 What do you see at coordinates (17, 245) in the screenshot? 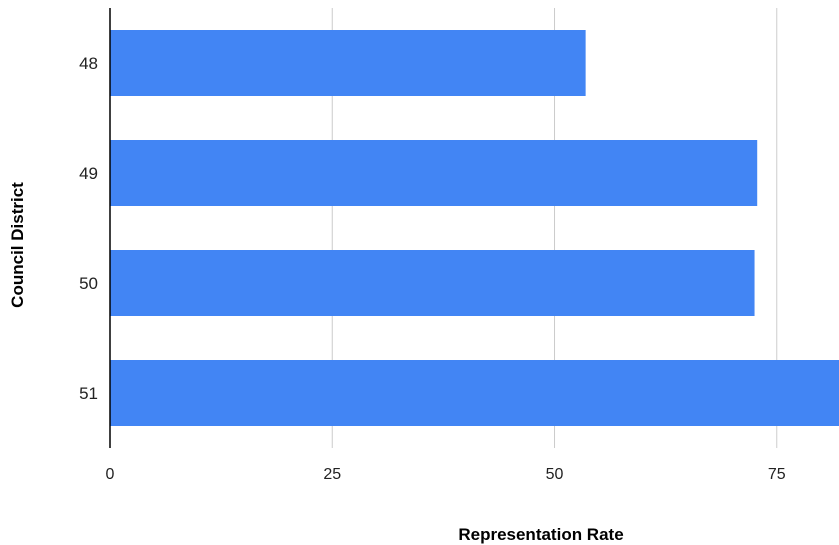
I see `y-axis-title: Council District` at bounding box center [17, 245].